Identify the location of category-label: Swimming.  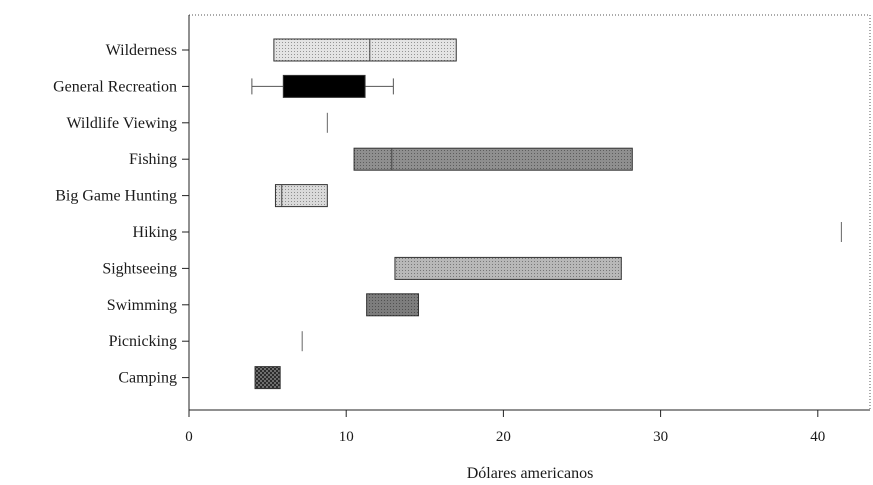
(142, 305).